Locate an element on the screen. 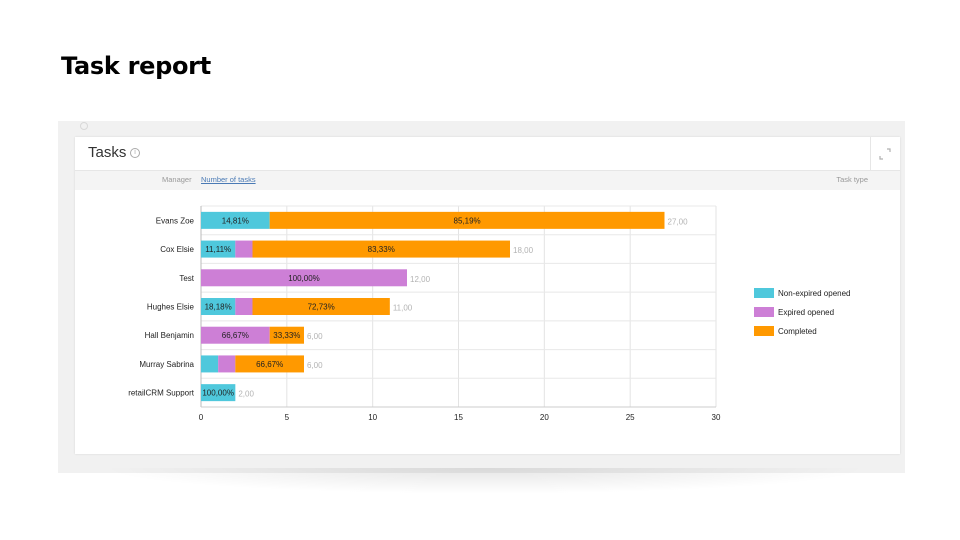 The height and width of the screenshot is (540, 960). x-tick-label: 5 is located at coordinates (287, 417).